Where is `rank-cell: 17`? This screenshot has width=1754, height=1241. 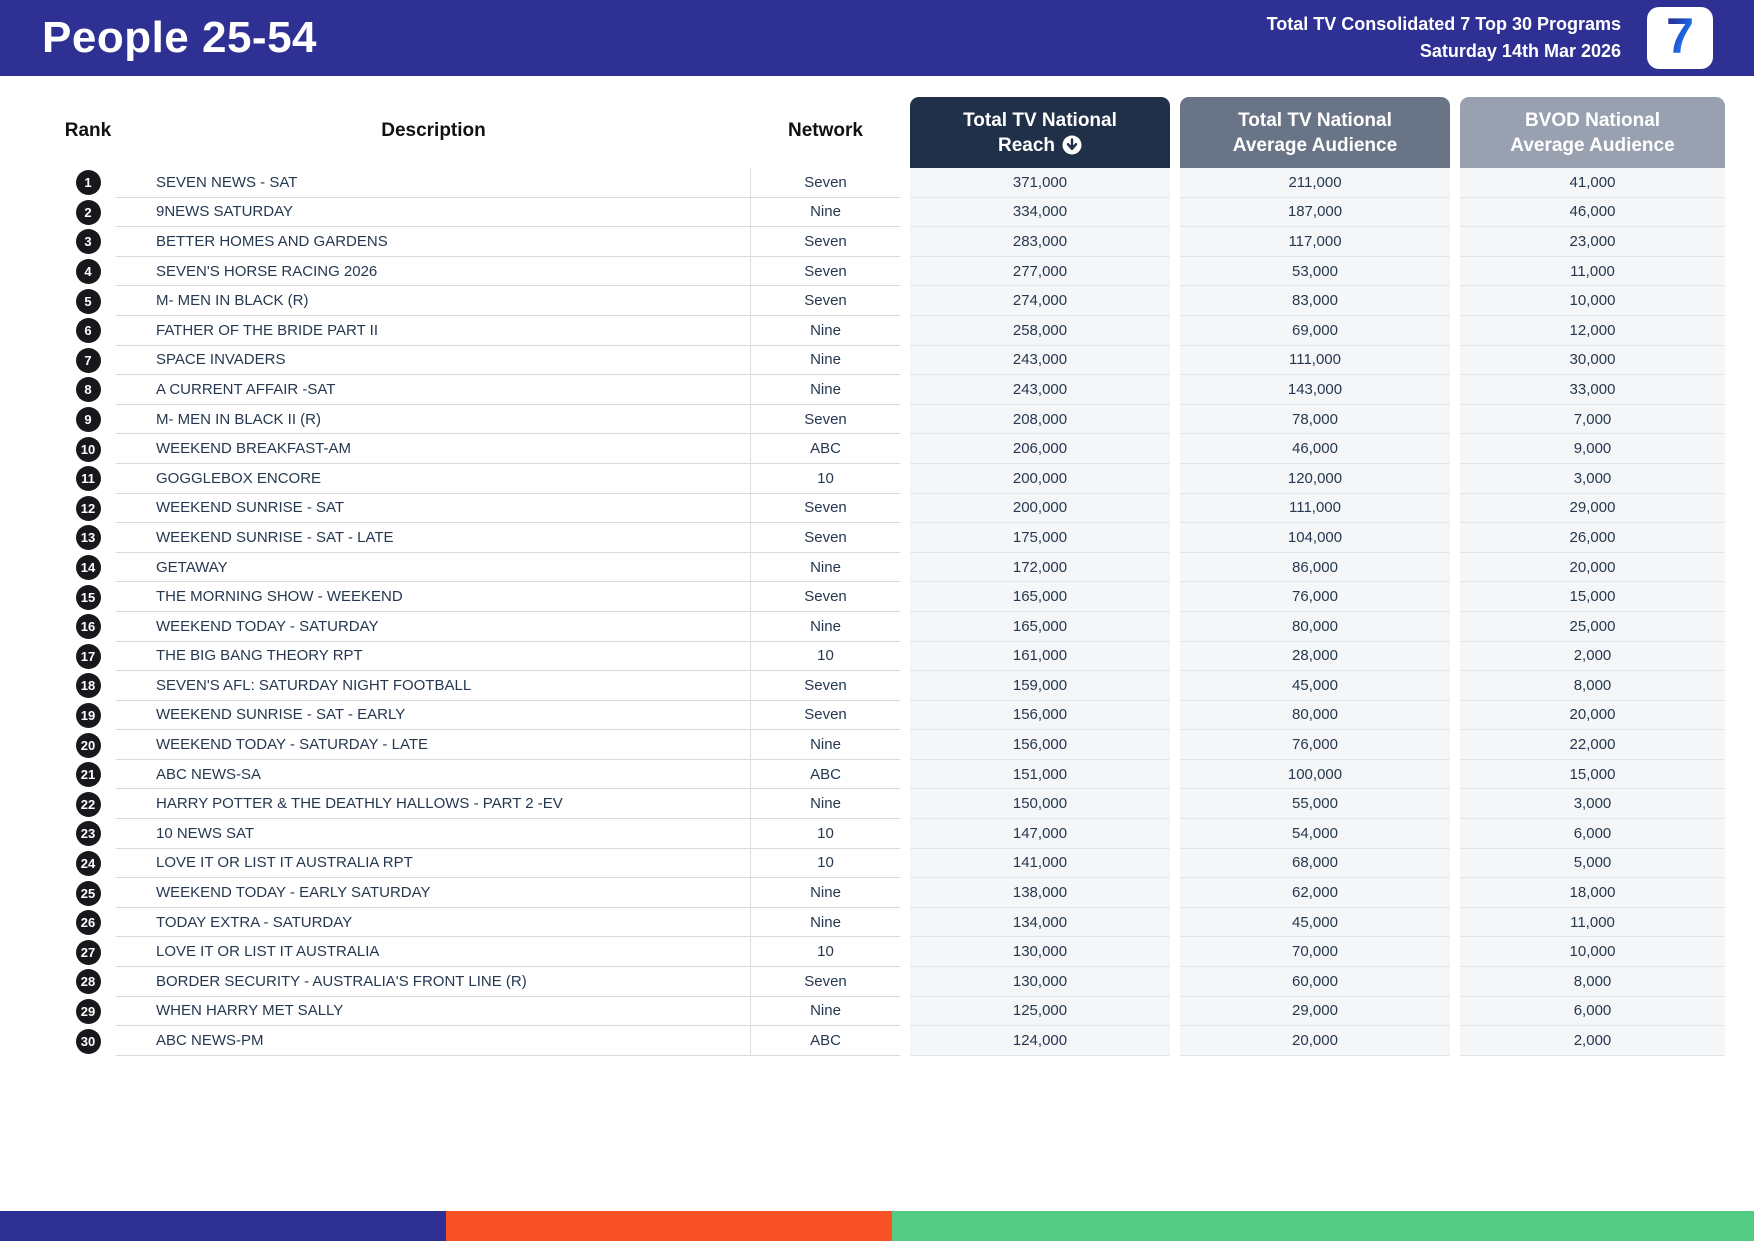
rank-cell: 17 is located at coordinates (88, 657).